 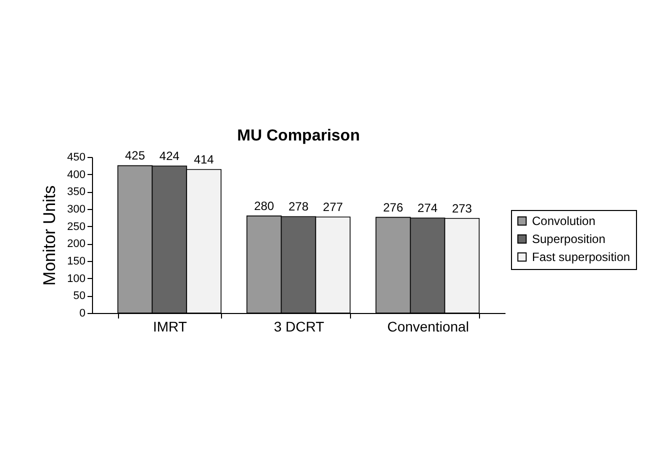 What do you see at coordinates (299, 326) in the screenshot?
I see `x-tick-label: 3 DCRT` at bounding box center [299, 326].